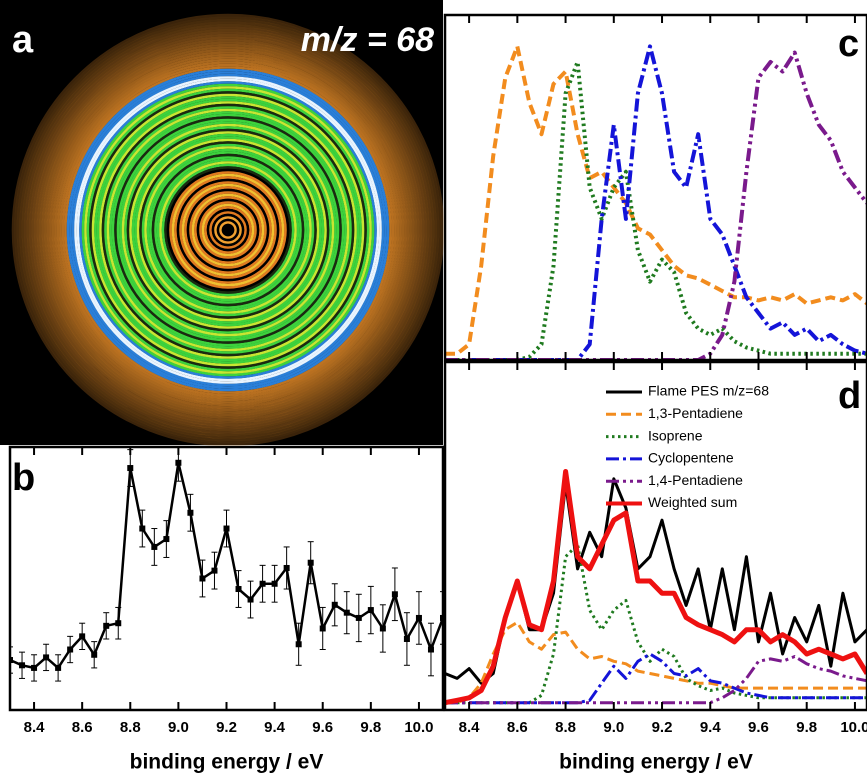  I want to click on plot-area, so click(656, 587).